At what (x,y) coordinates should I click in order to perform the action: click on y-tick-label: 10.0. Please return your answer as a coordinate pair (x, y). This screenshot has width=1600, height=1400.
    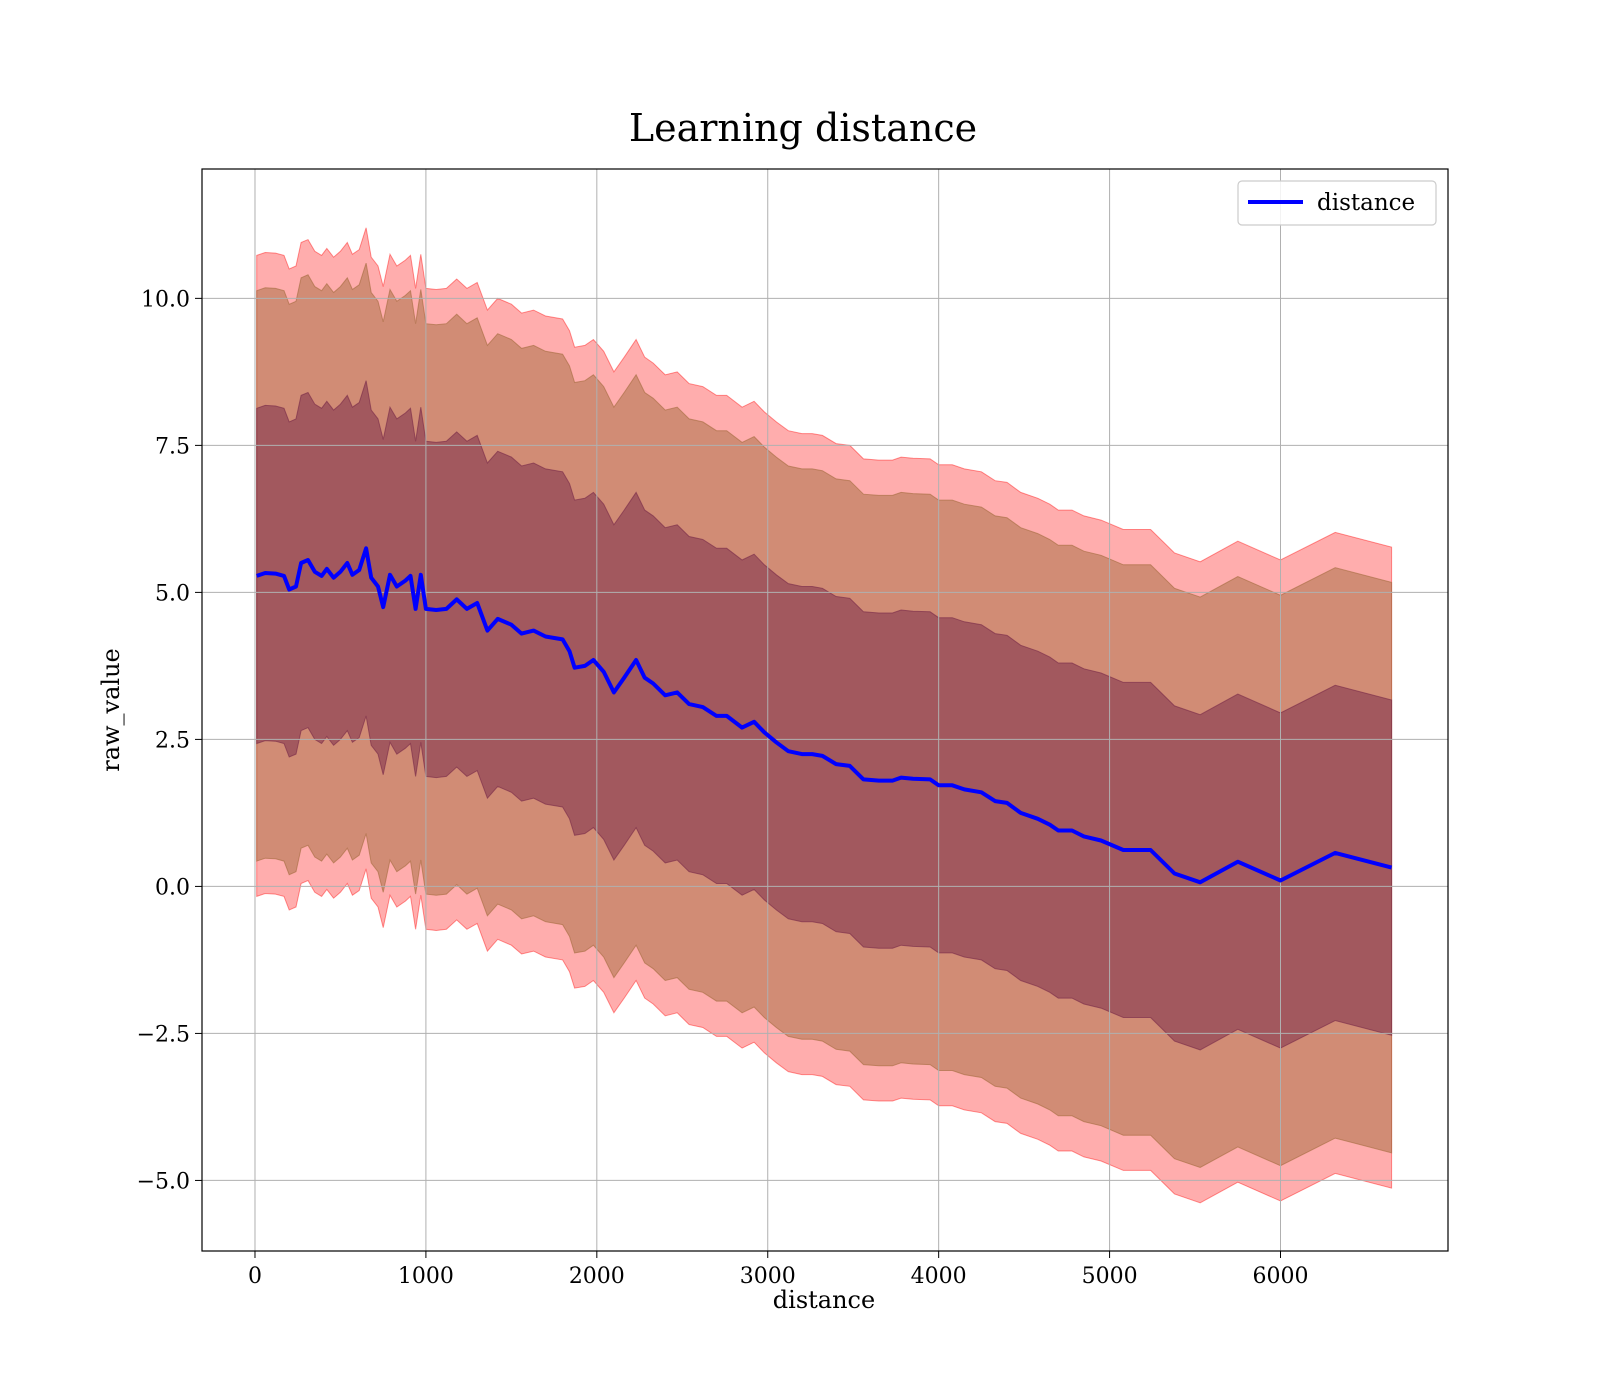
    Looking at the image, I should click on (165, 299).